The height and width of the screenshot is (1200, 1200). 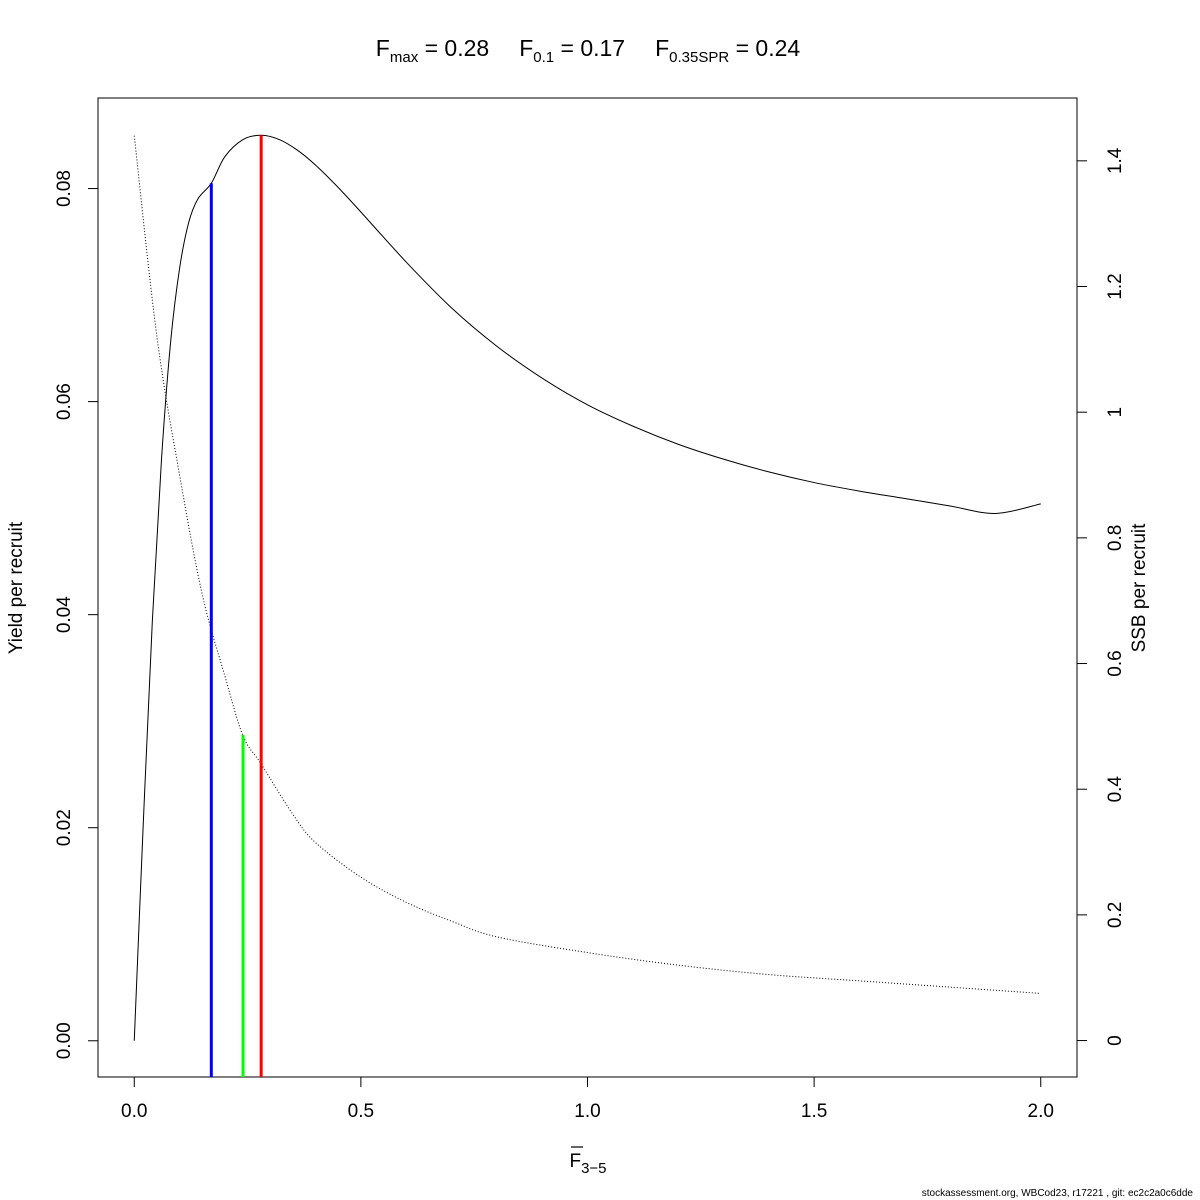 I want to click on title-f01-value: = 0.17, so click(x=589, y=48).